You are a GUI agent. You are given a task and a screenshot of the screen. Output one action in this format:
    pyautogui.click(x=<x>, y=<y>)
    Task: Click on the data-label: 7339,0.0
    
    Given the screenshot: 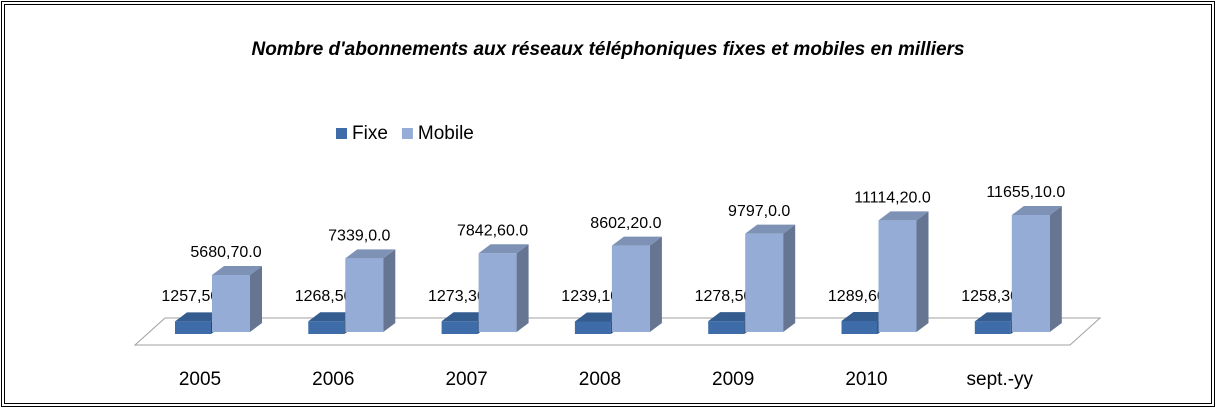 What is the action you would take?
    pyautogui.click(x=359, y=236)
    